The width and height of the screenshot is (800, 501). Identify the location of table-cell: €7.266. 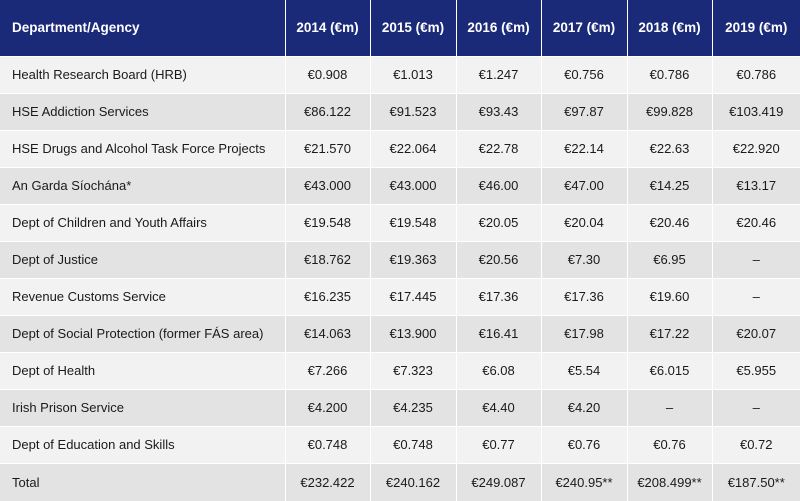
(328, 370).